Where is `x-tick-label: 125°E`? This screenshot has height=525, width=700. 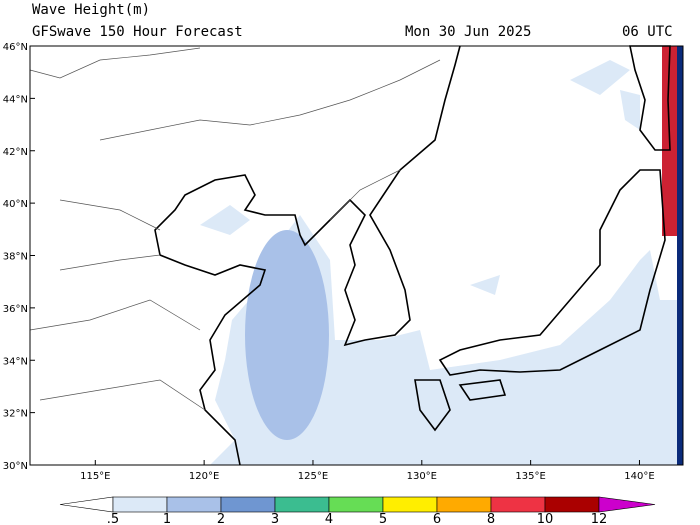
x-tick-label: 125°E is located at coordinates (313, 476).